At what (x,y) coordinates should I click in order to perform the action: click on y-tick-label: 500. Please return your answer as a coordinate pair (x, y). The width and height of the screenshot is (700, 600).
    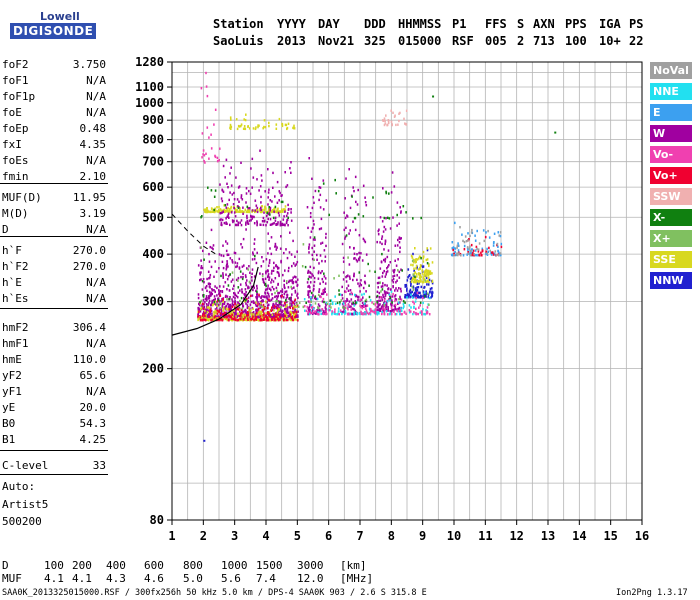
    Looking at the image, I should click on (153, 217).